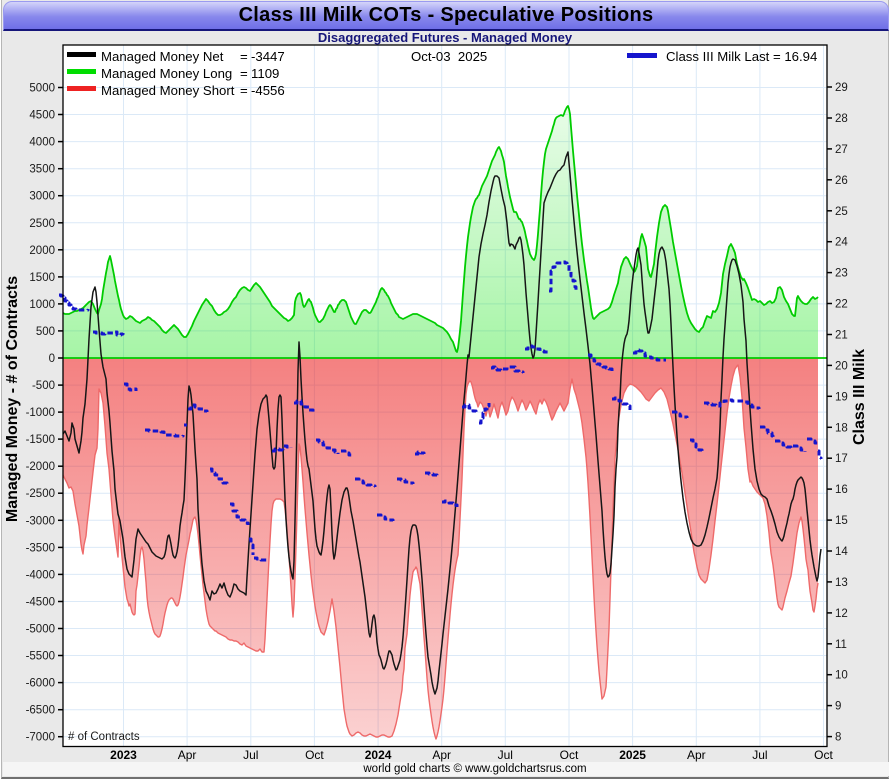 This screenshot has height=780, width=890. What do you see at coordinates (841, 88) in the screenshot?
I see `svg-text: 29` at bounding box center [841, 88].